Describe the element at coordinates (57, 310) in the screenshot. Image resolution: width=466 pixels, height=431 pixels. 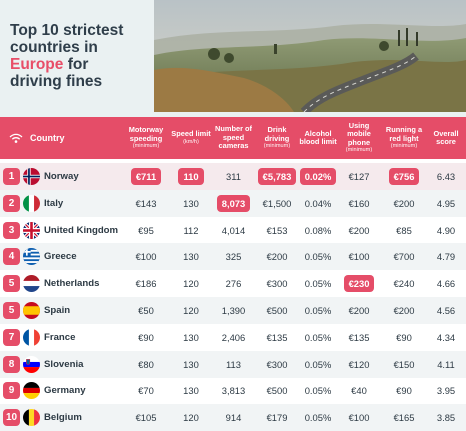
I see `country-name: Spain` at that location.